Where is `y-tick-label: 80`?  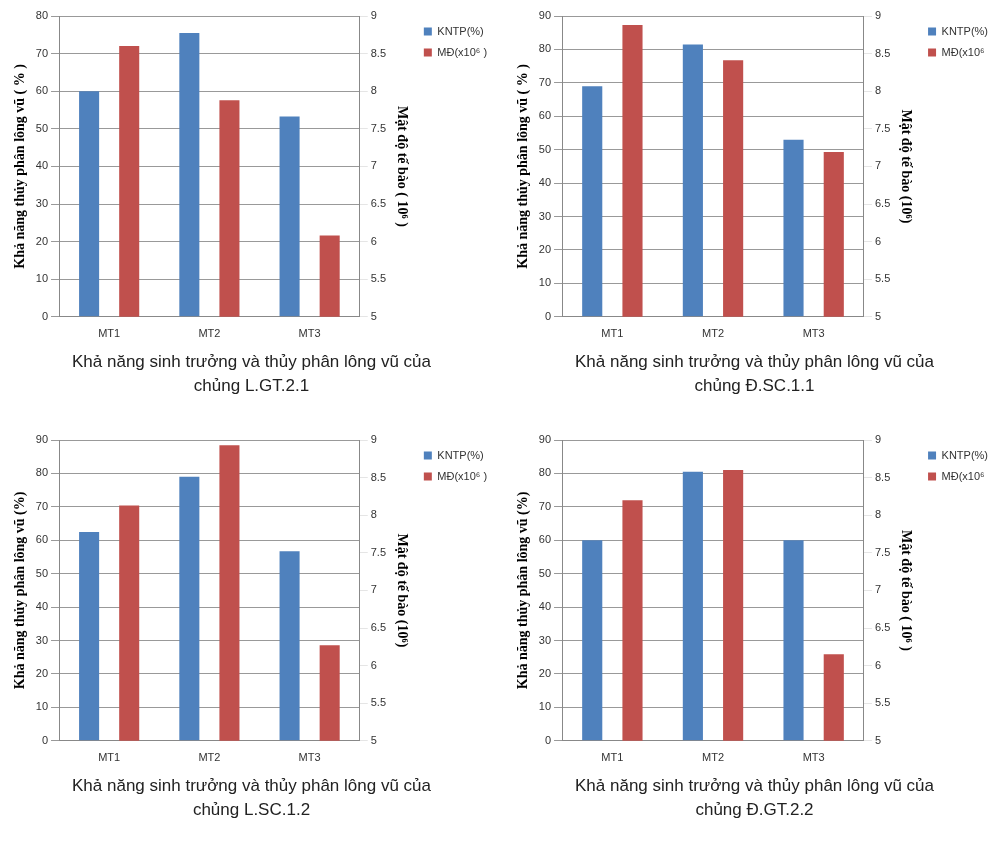 y-tick-label: 80 is located at coordinates (42, 15).